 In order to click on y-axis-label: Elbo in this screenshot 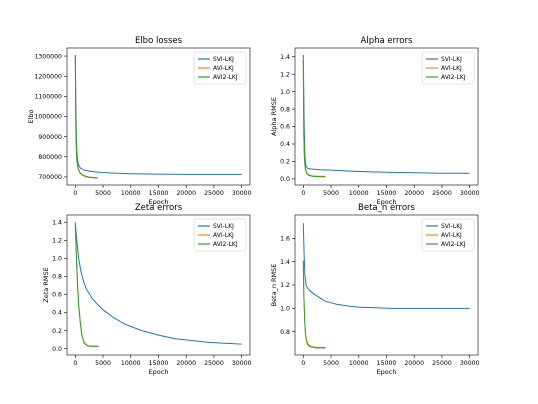, I will do `click(31, 116)`.